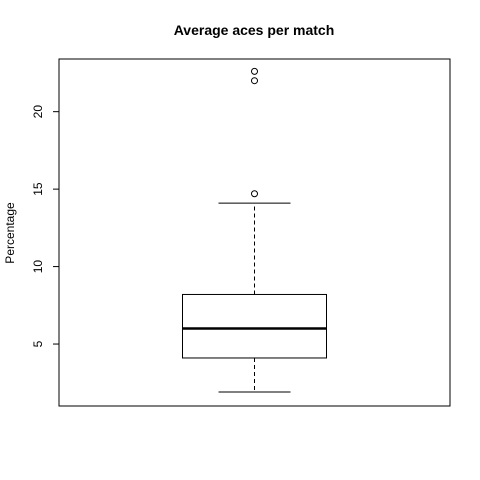  Describe the element at coordinates (38, 189) in the screenshot. I see `y-tick-label: 15` at that location.